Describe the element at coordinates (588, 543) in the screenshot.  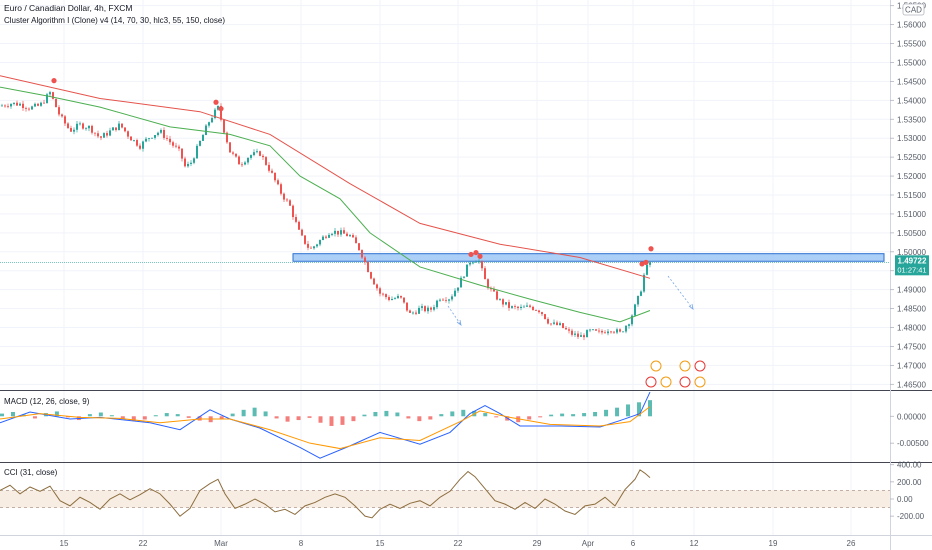
I see `time-tick-label: Apr` at that location.